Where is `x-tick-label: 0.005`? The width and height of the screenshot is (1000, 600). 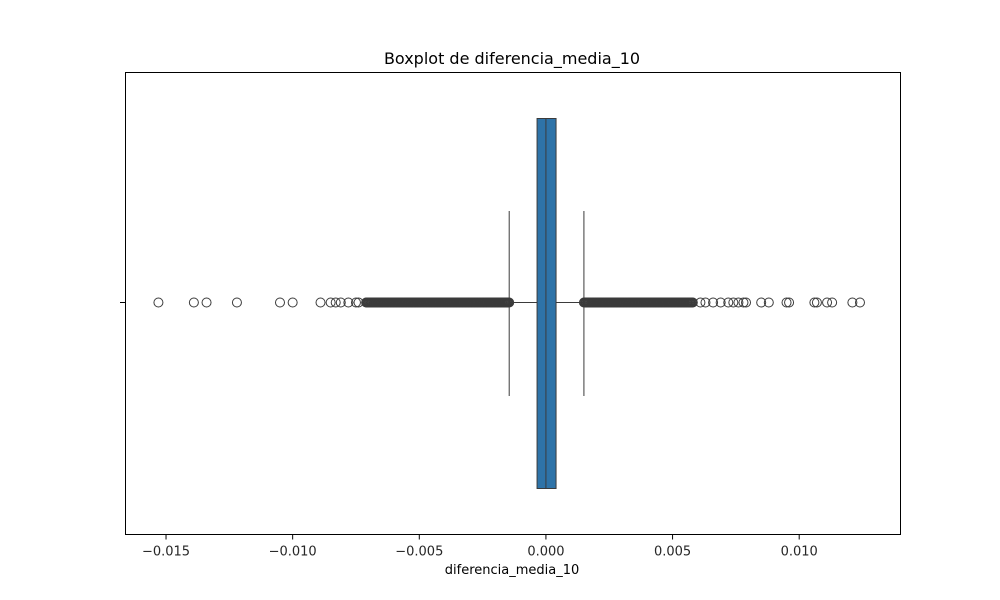
x-tick-label: 0.005 is located at coordinates (672, 552).